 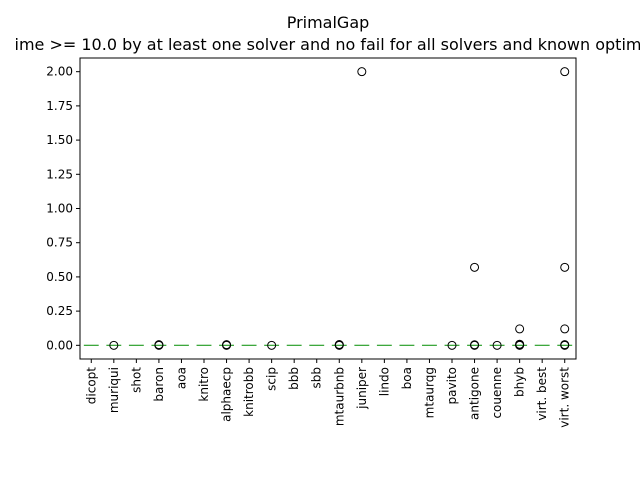 What do you see at coordinates (181, 378) in the screenshot?
I see `x-tick-label: aoa` at bounding box center [181, 378].